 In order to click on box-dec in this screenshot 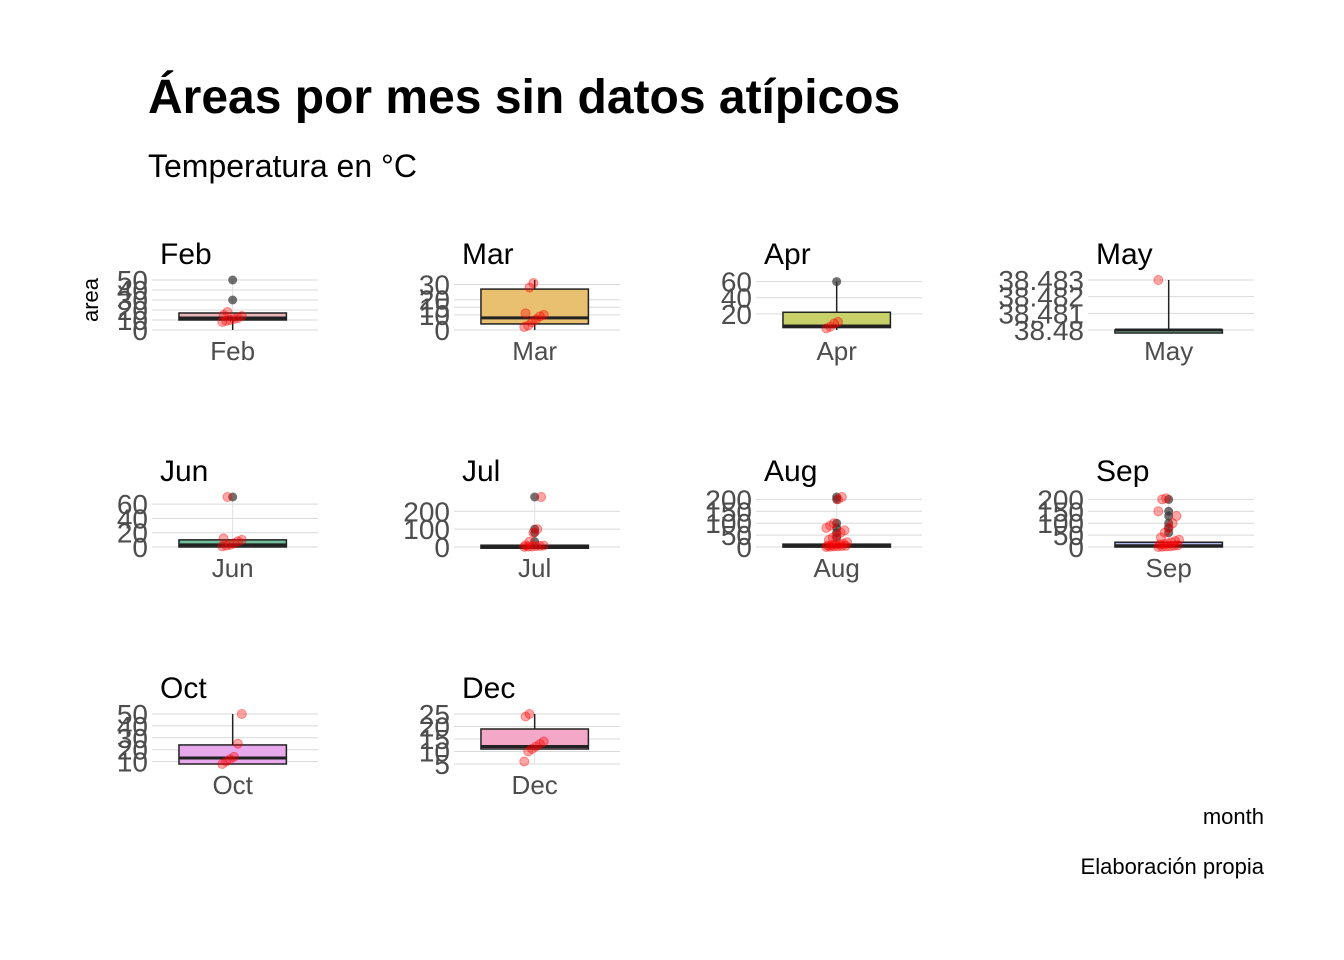, I will do `click(535, 739)`.